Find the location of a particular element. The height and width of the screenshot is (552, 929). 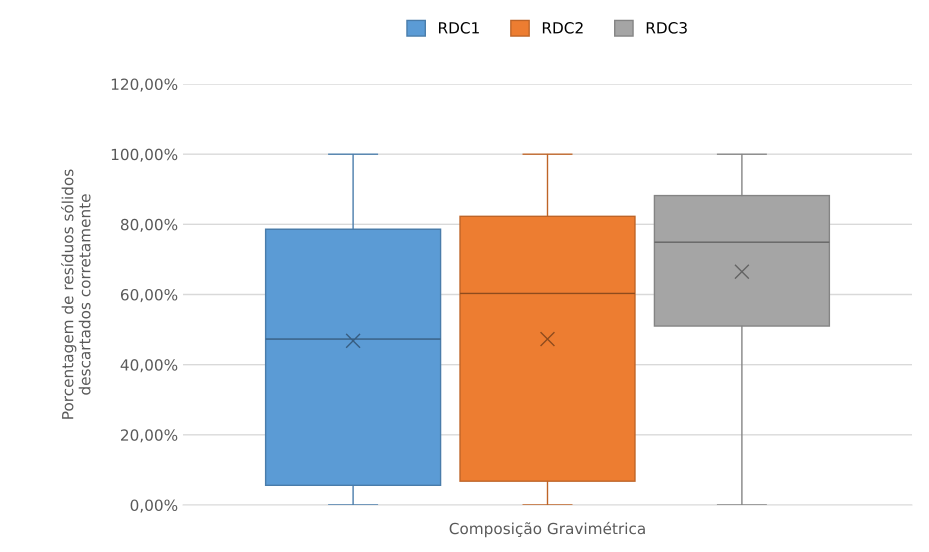

legend-label: RDC1 is located at coordinates (459, 28).